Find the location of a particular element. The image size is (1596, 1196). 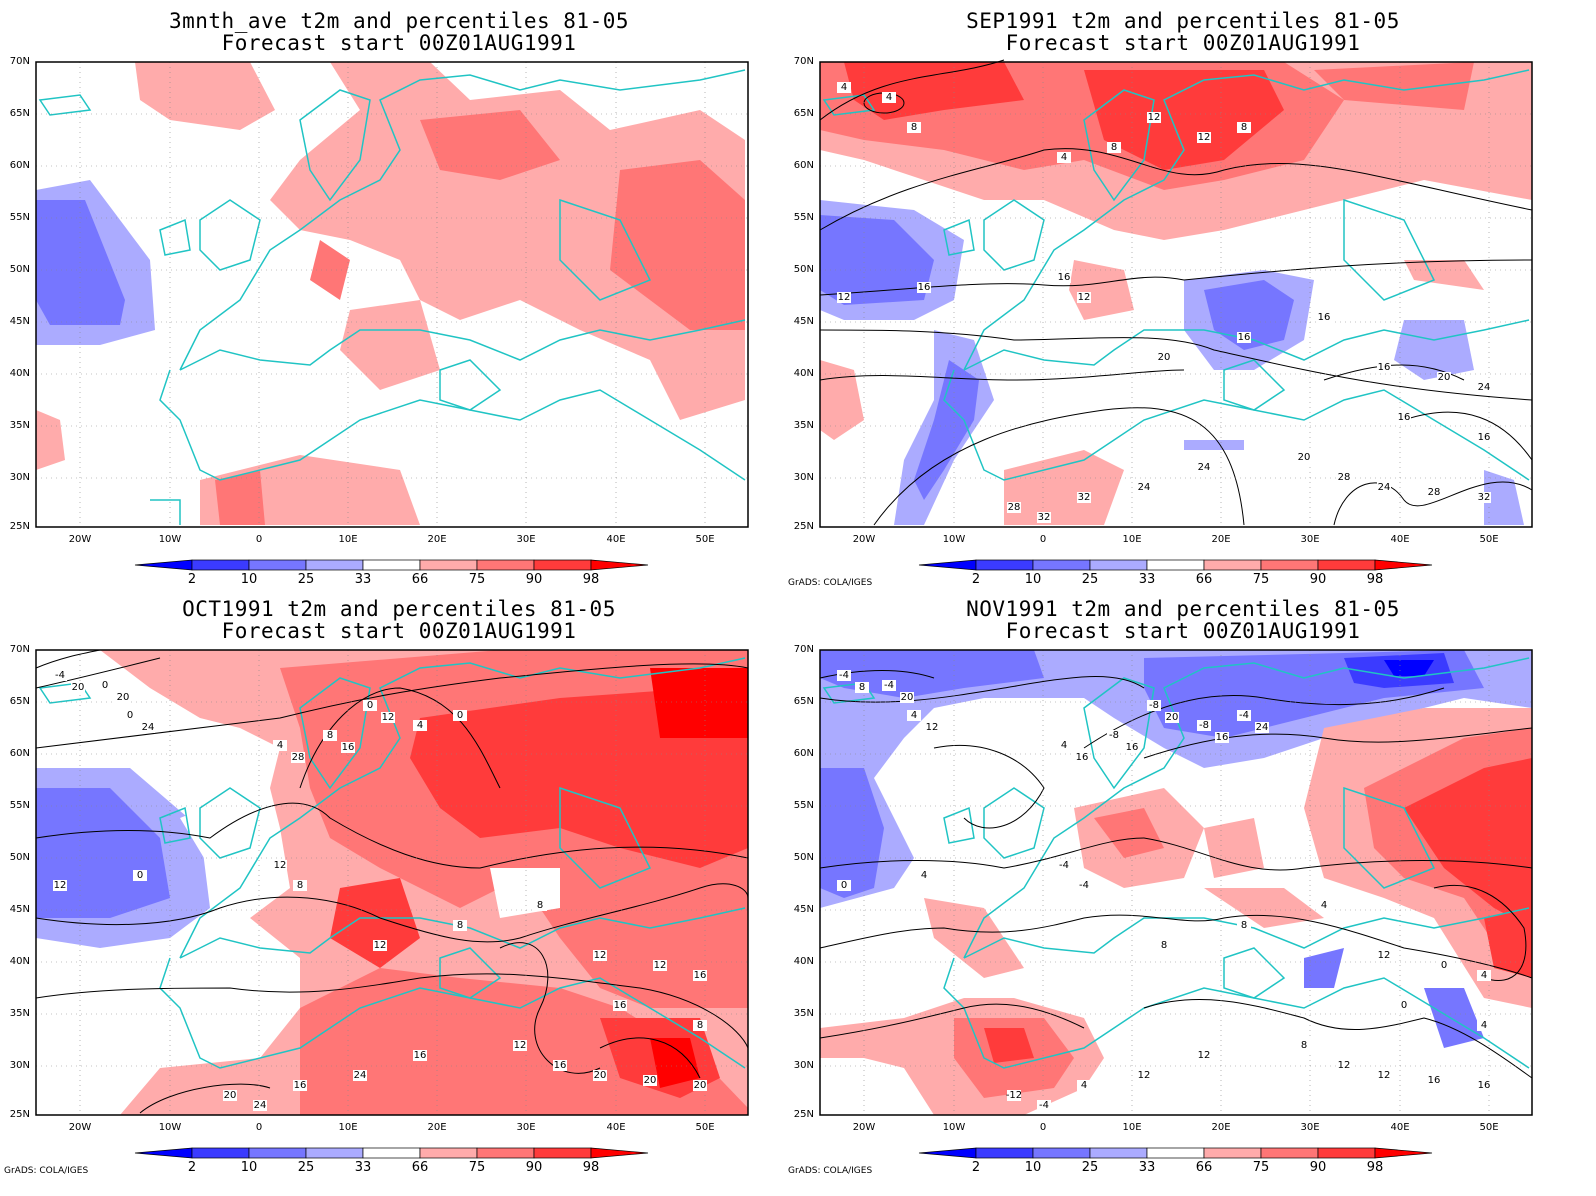

panel-title: SEP1991 t2m and percentiles 81-05 is located at coordinates (1183, 21).